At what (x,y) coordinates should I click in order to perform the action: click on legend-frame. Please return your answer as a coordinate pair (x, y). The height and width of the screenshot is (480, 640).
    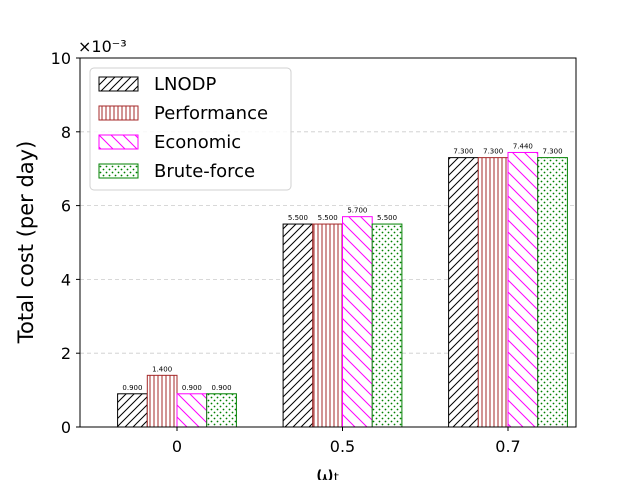
    Looking at the image, I should click on (190, 129).